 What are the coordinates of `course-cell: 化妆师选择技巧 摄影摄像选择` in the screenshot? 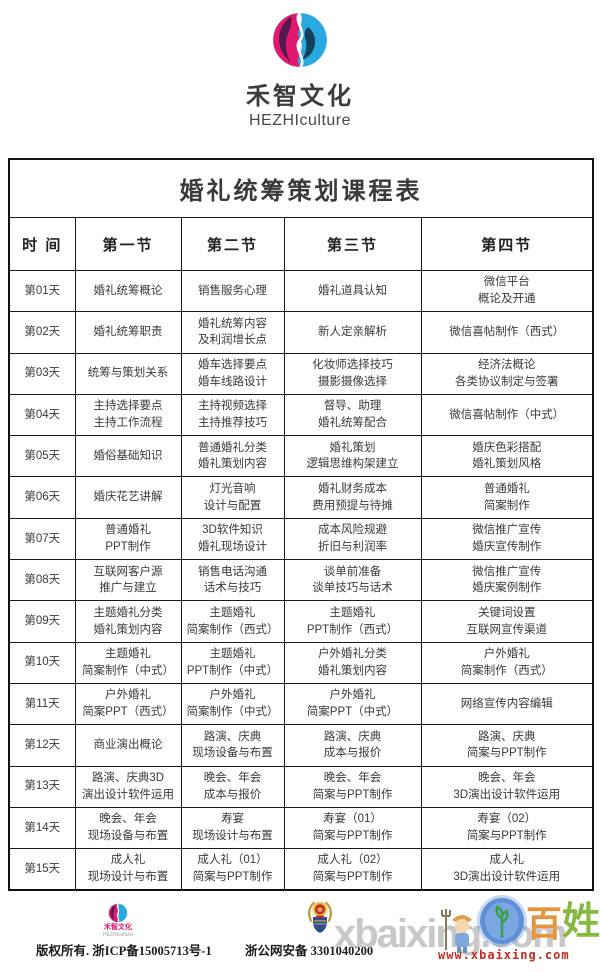 It's located at (352, 373).